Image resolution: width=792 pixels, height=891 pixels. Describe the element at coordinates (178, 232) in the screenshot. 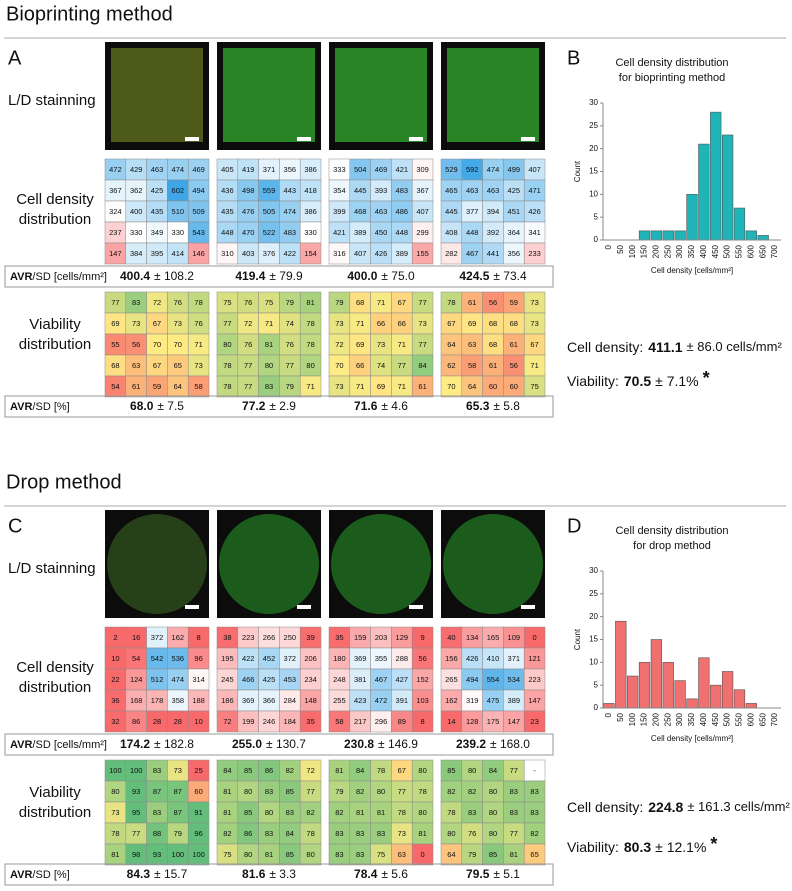

I see `cell-value: 330` at that location.